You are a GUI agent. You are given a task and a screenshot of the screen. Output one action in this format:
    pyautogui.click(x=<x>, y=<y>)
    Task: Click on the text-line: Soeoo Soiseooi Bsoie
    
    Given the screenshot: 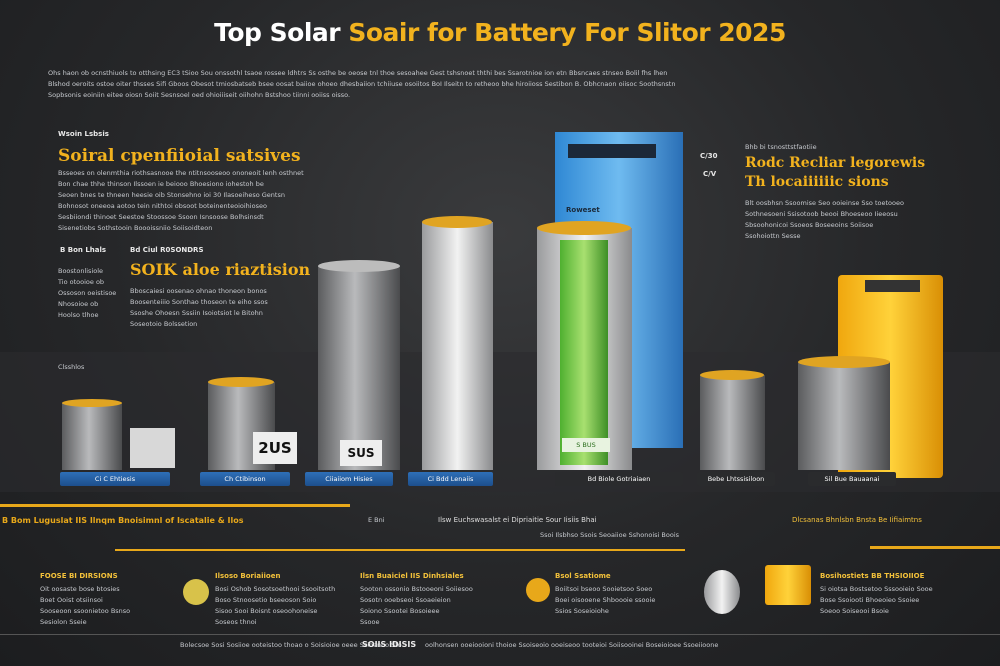 What is the action you would take?
    pyautogui.click(x=854, y=611)
    